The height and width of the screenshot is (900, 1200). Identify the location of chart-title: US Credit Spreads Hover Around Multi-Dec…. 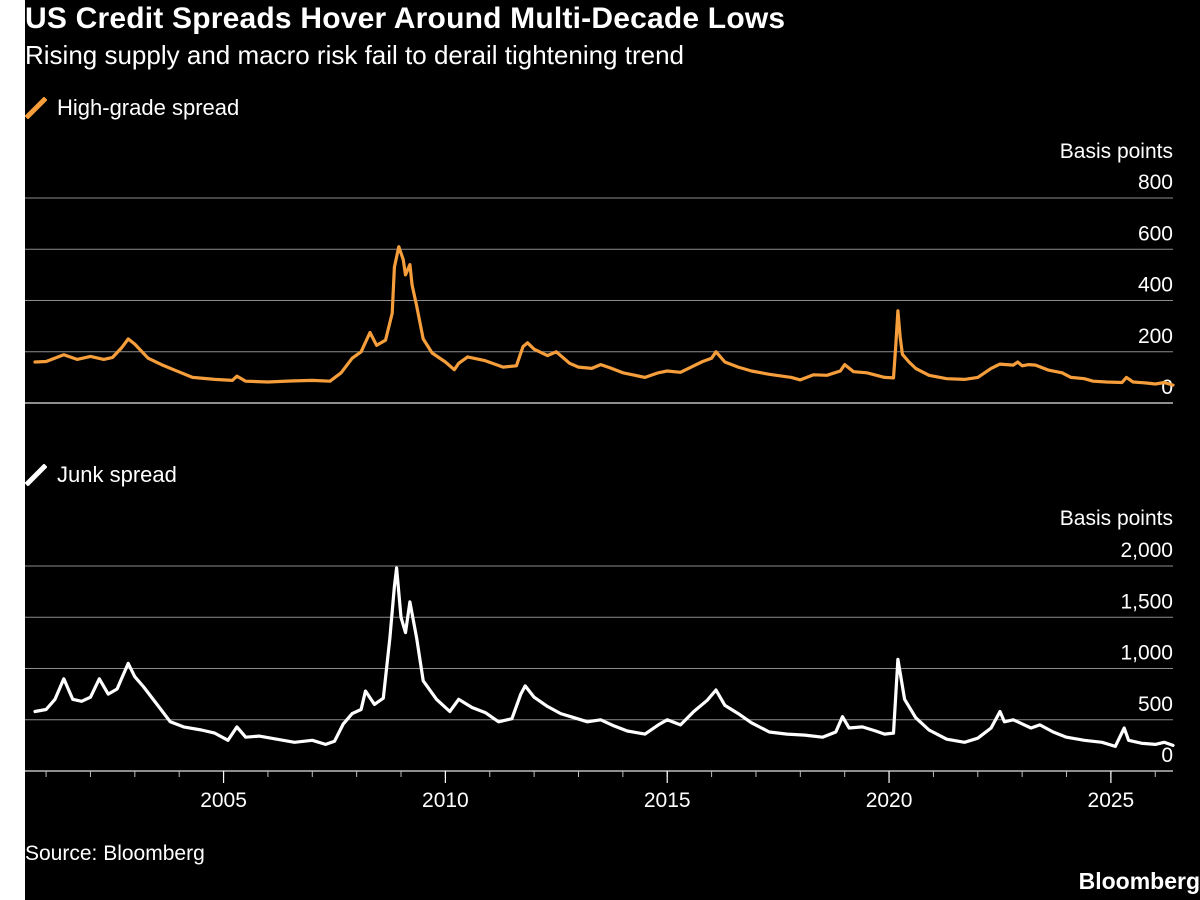
(405, 18).